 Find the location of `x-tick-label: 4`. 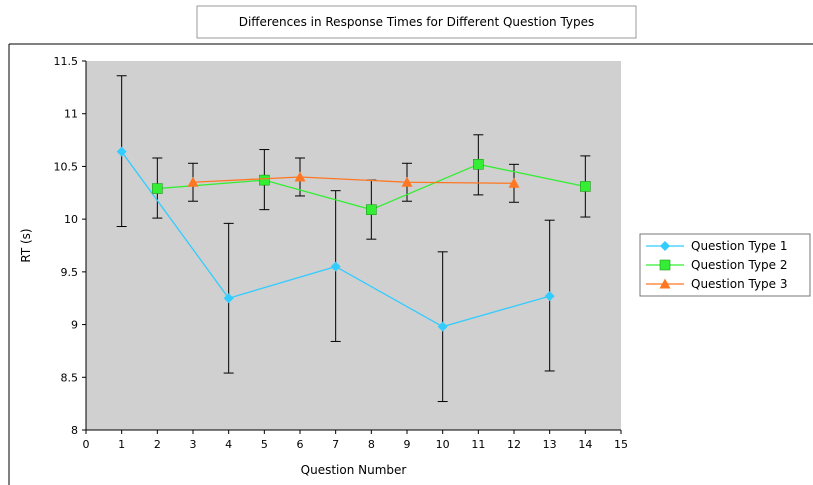

x-tick-label: 4 is located at coordinates (228, 444).